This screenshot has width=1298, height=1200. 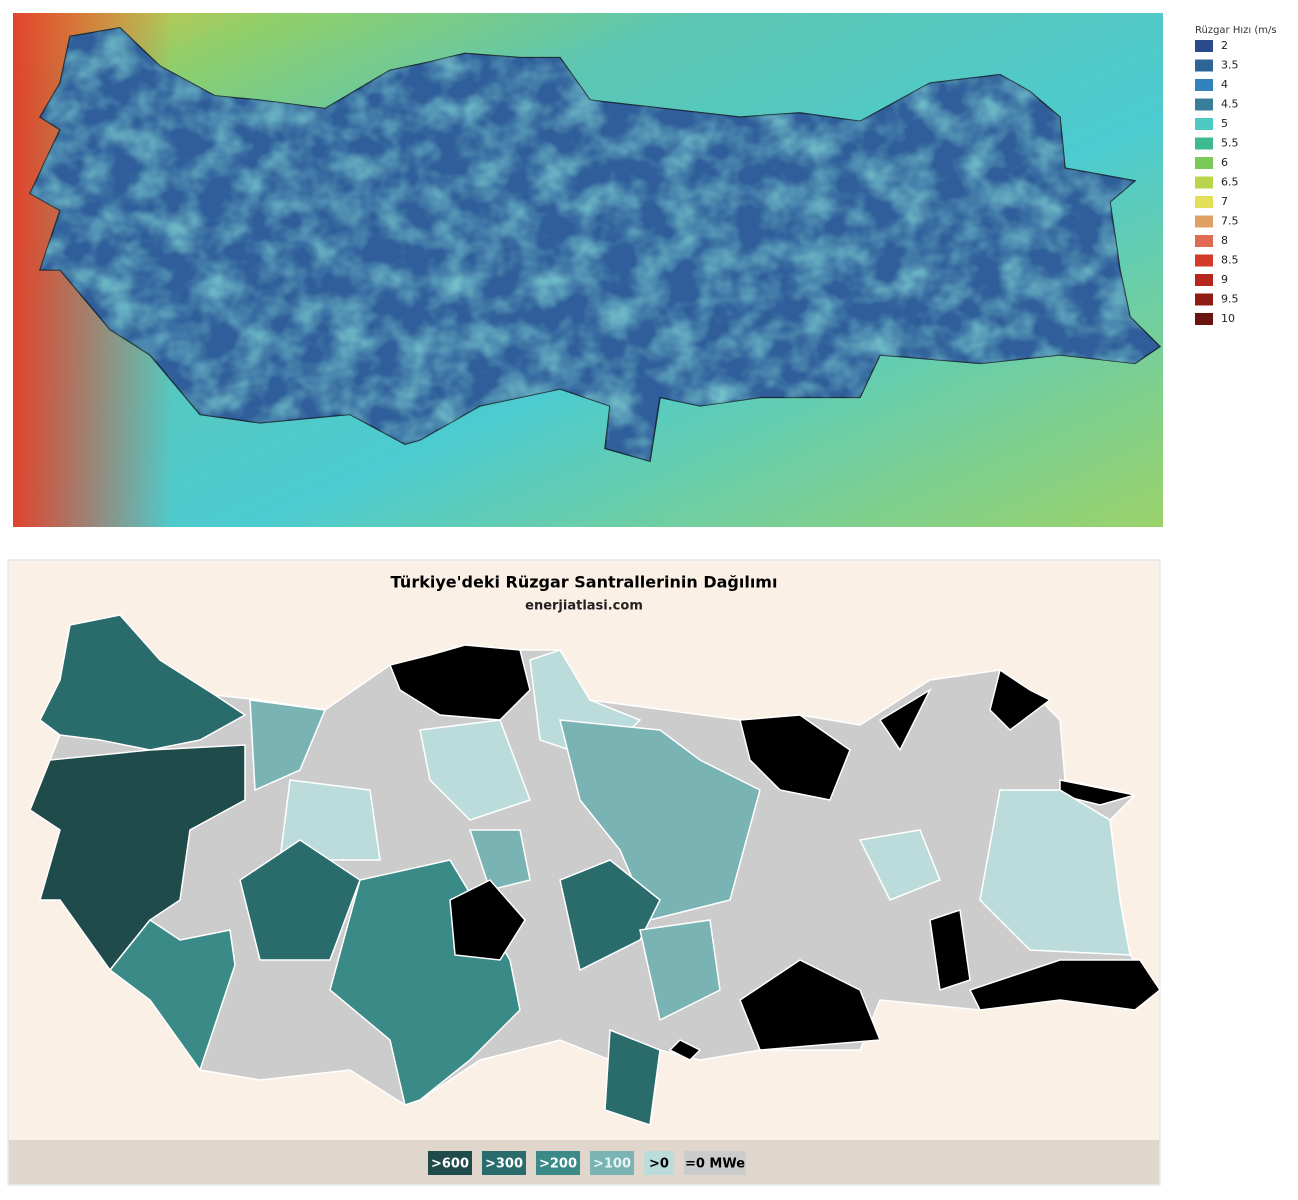 What do you see at coordinates (1230, 221) in the screenshot?
I see `legend-label: 7.5` at bounding box center [1230, 221].